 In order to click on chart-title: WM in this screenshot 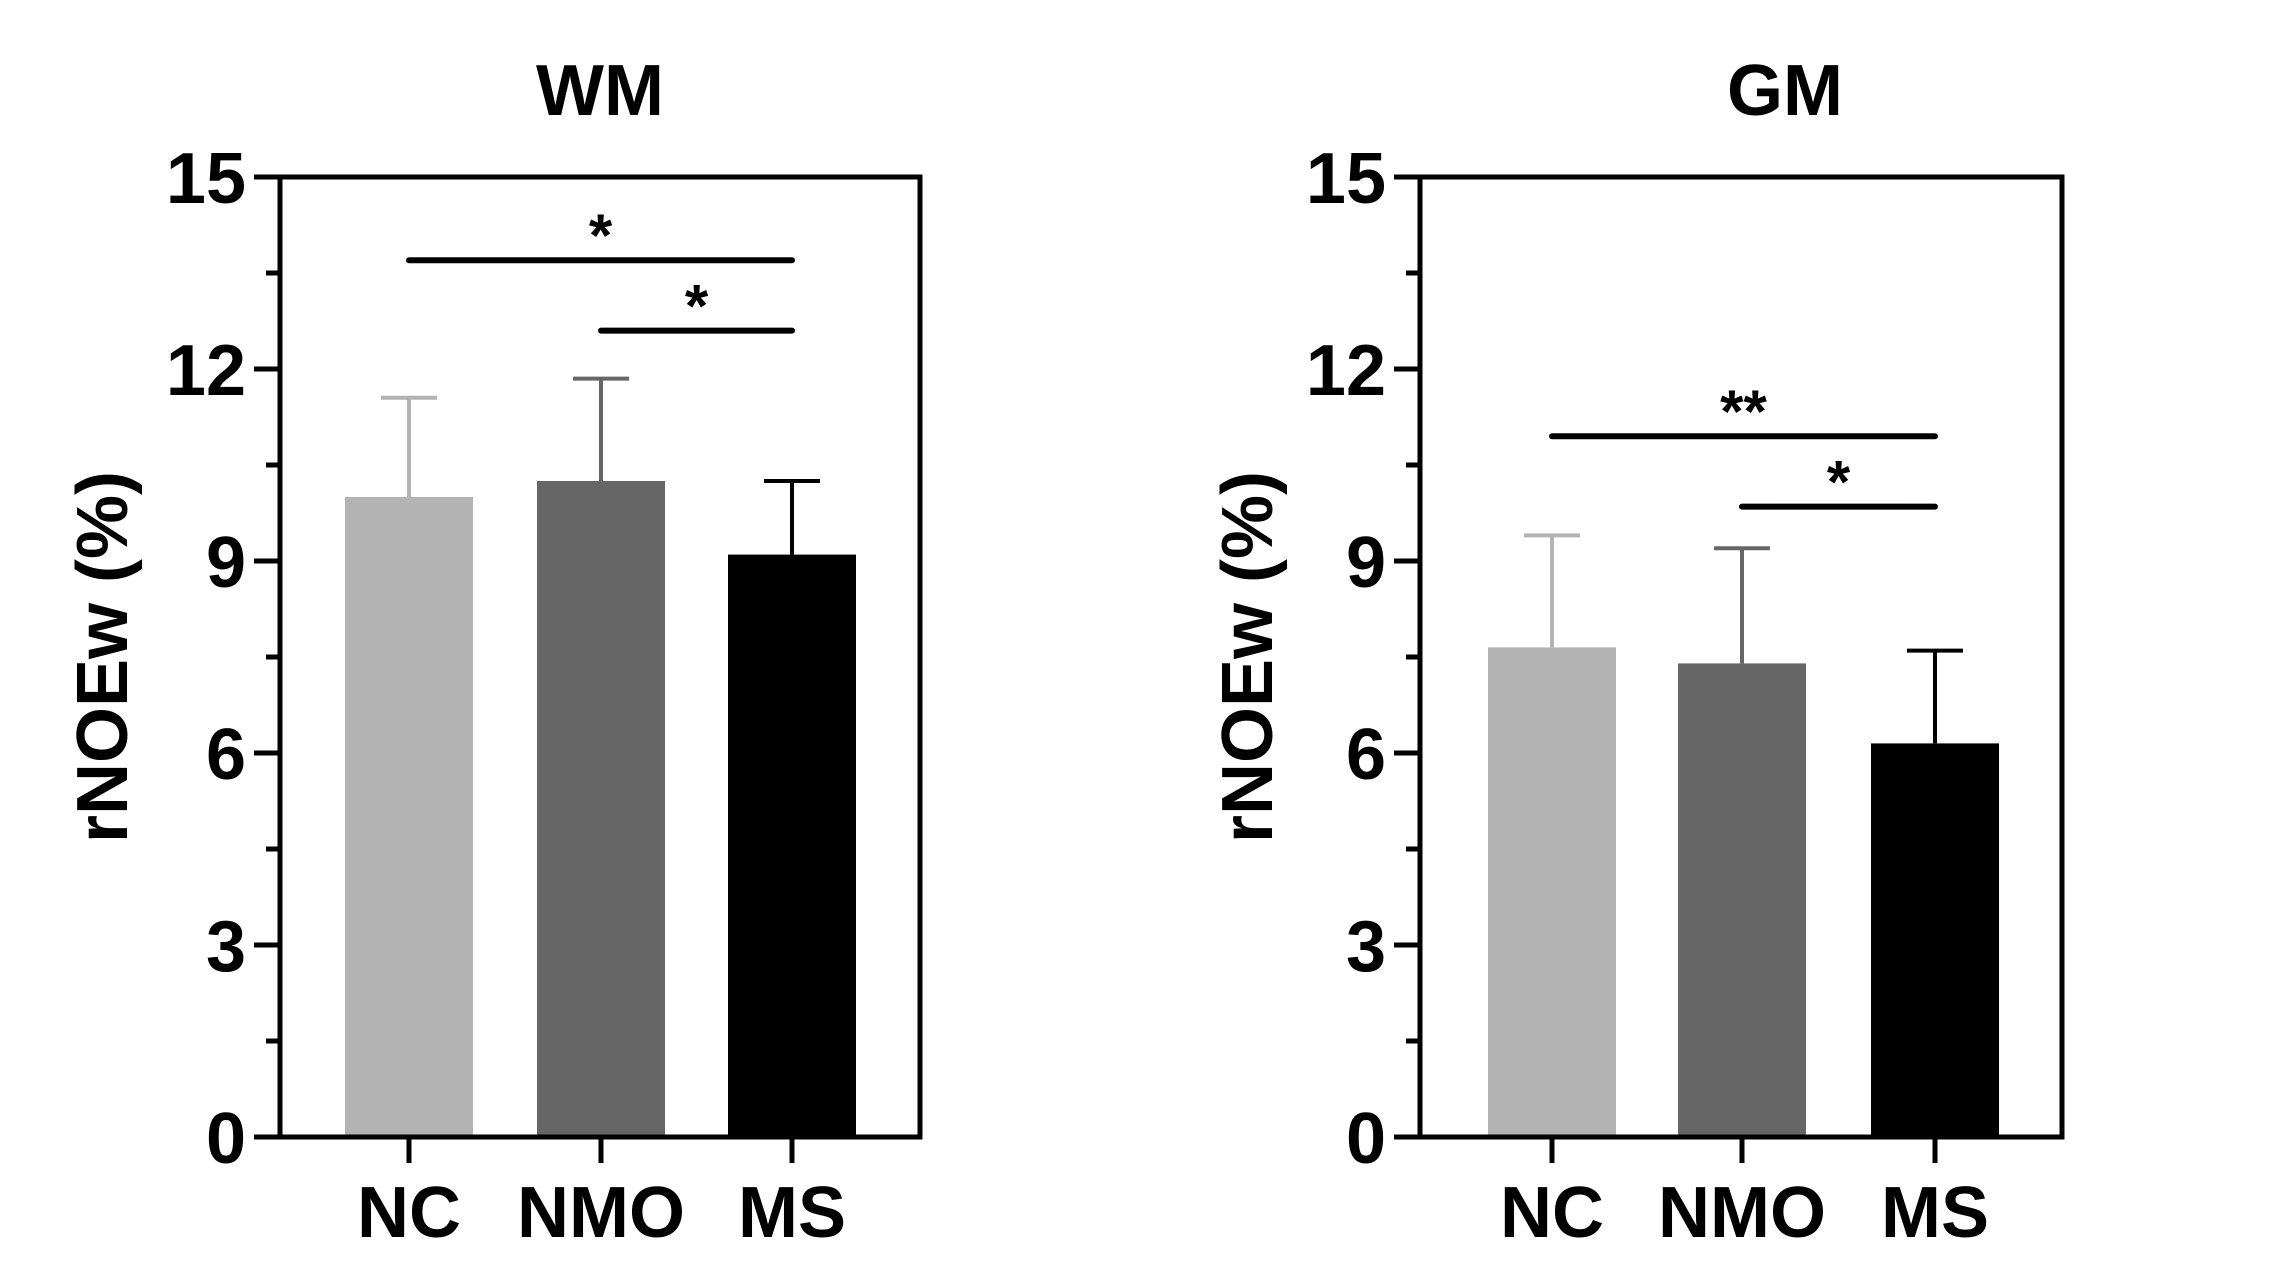, I will do `click(600, 91)`.